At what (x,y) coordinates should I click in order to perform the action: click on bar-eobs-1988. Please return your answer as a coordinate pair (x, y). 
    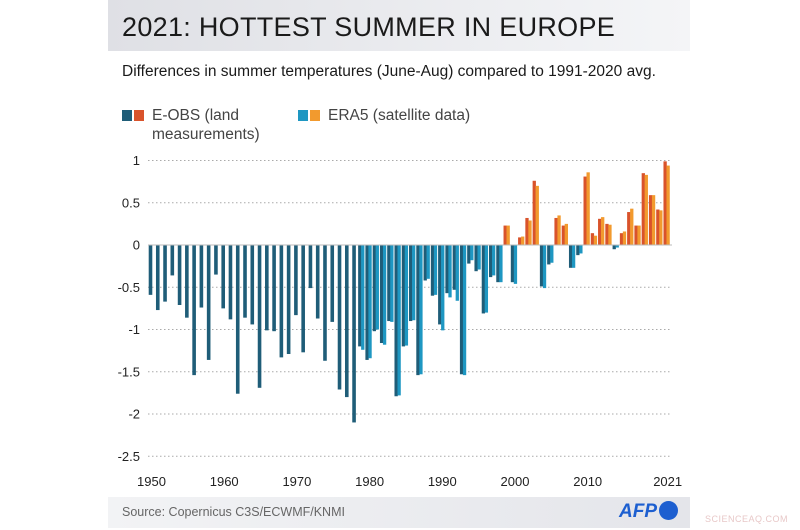
    Looking at the image, I should click on (425, 263).